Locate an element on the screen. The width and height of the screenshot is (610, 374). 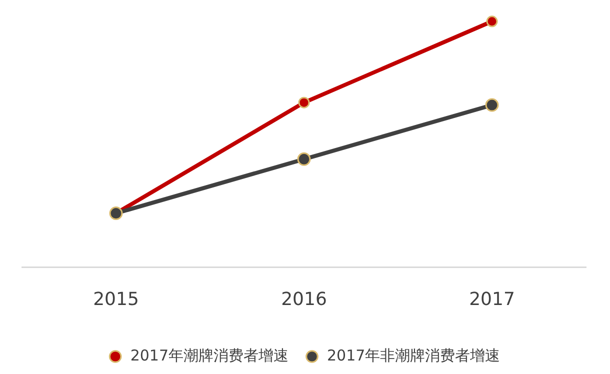
x-tick-label: 2015 is located at coordinates (116, 299).